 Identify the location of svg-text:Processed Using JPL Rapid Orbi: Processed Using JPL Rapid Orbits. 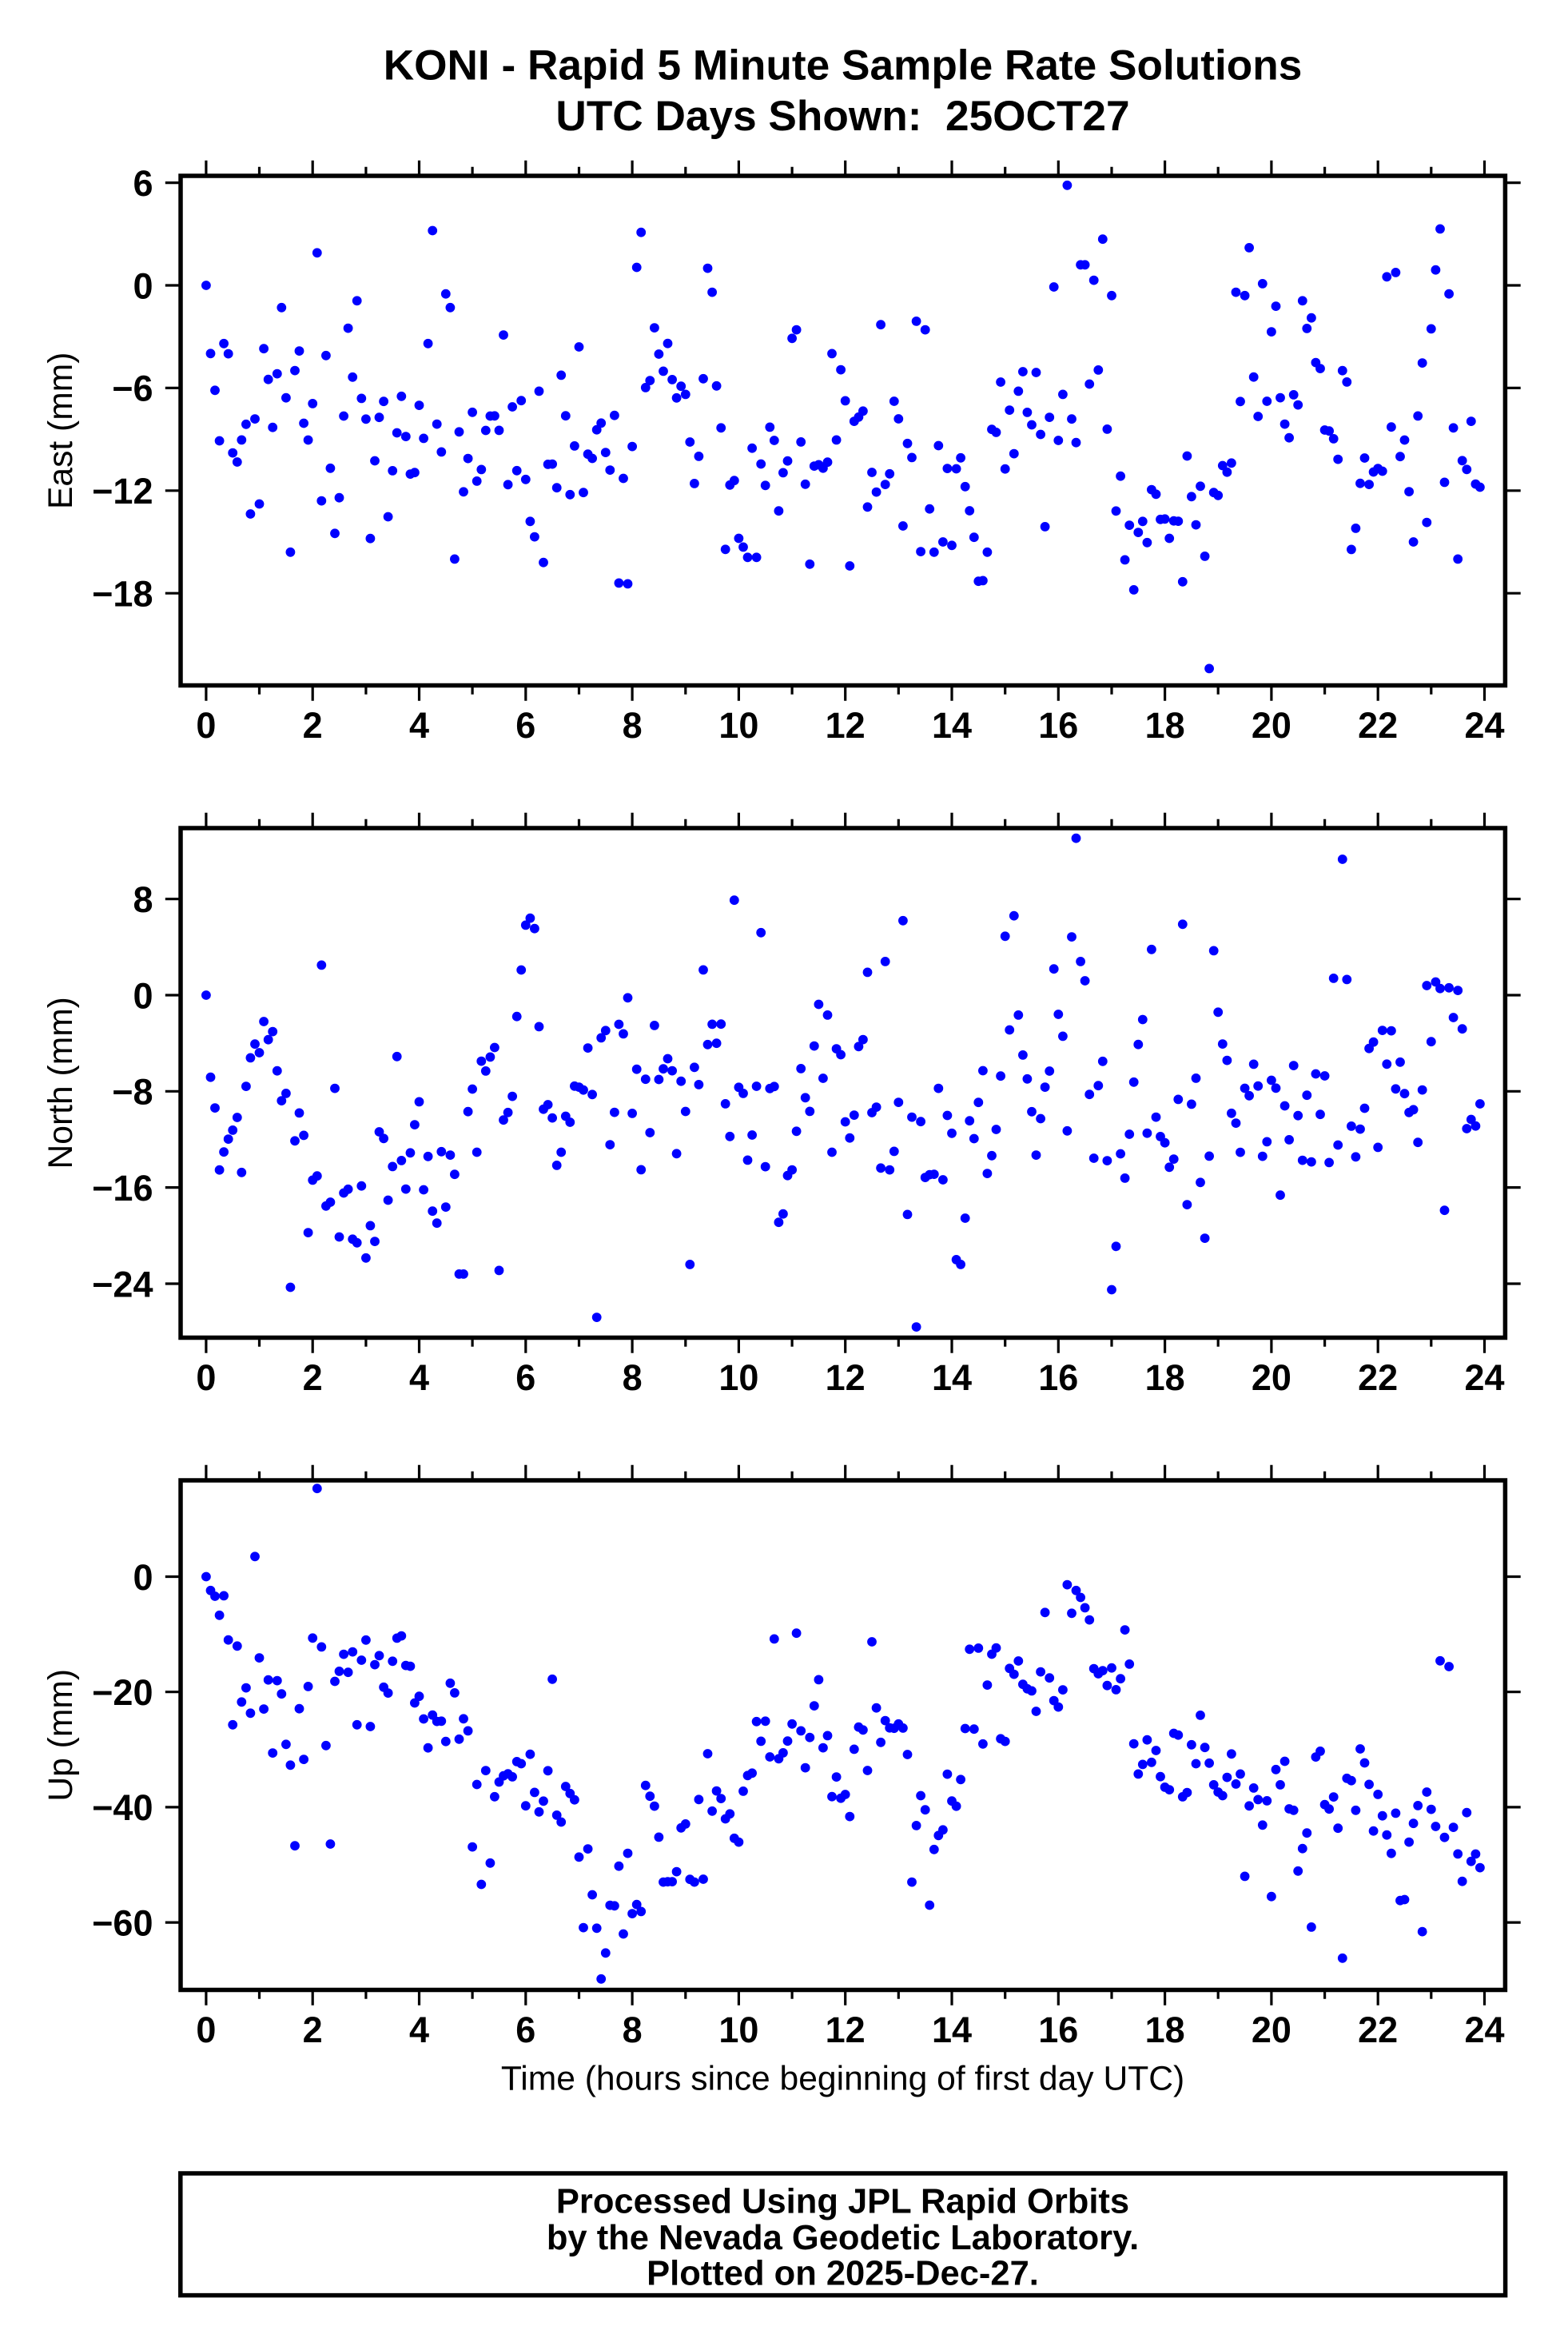
(842, 2202).